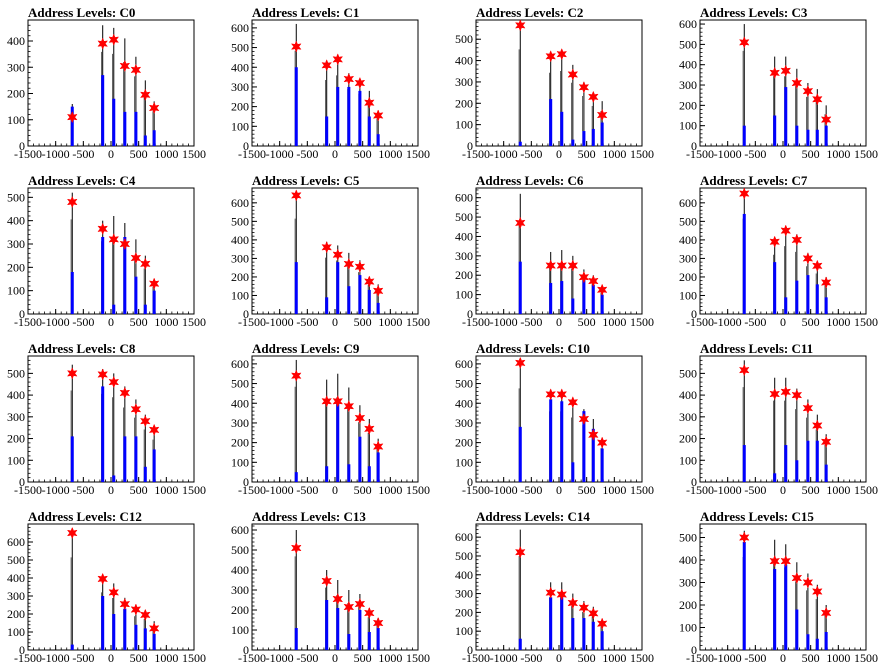  Describe the element at coordinates (306, 348) in the screenshot. I see `chart-title: Address Levels: C9` at that location.